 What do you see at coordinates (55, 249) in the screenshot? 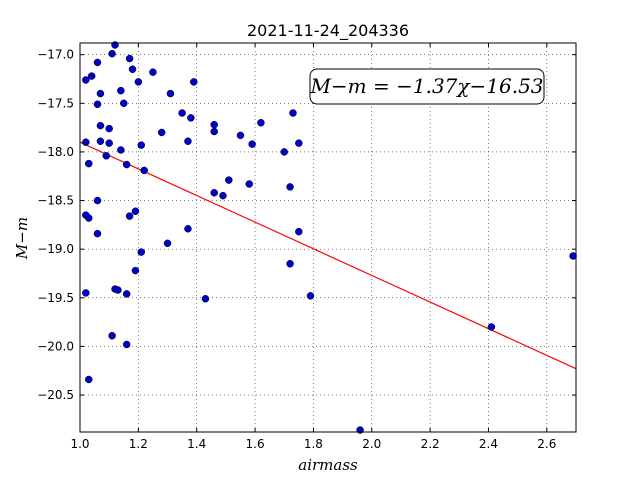
I see `y-tick-label: −19.0` at bounding box center [55, 249].